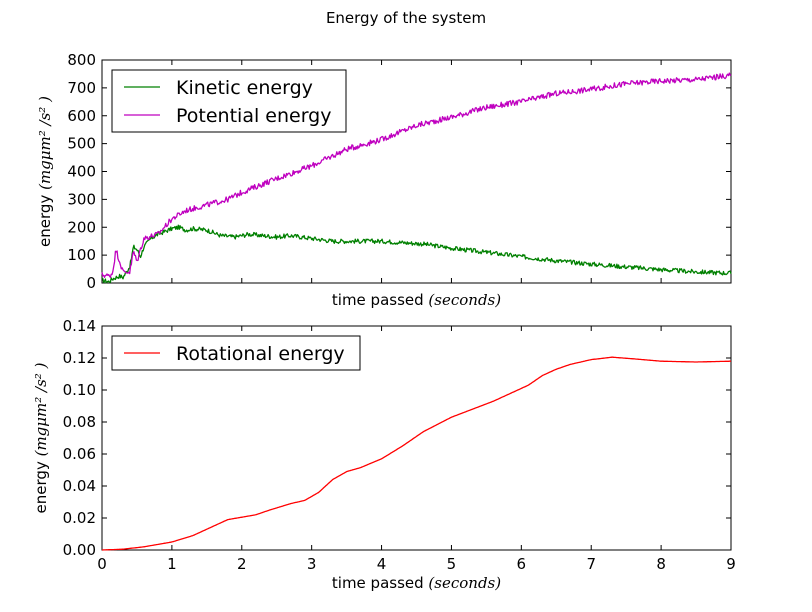  What do you see at coordinates (172, 564) in the screenshot?
I see `x-tick-label: 1` at bounding box center [172, 564].